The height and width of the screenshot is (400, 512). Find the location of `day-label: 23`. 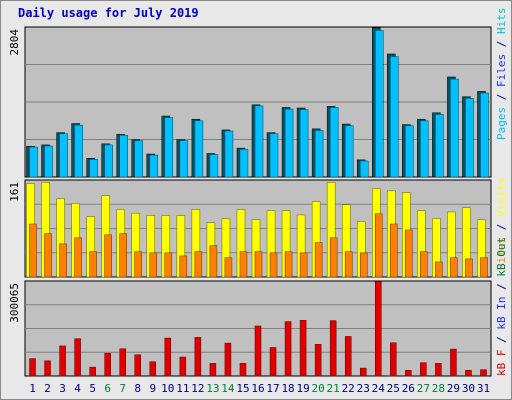

day-label: 23 is located at coordinates (363, 388).